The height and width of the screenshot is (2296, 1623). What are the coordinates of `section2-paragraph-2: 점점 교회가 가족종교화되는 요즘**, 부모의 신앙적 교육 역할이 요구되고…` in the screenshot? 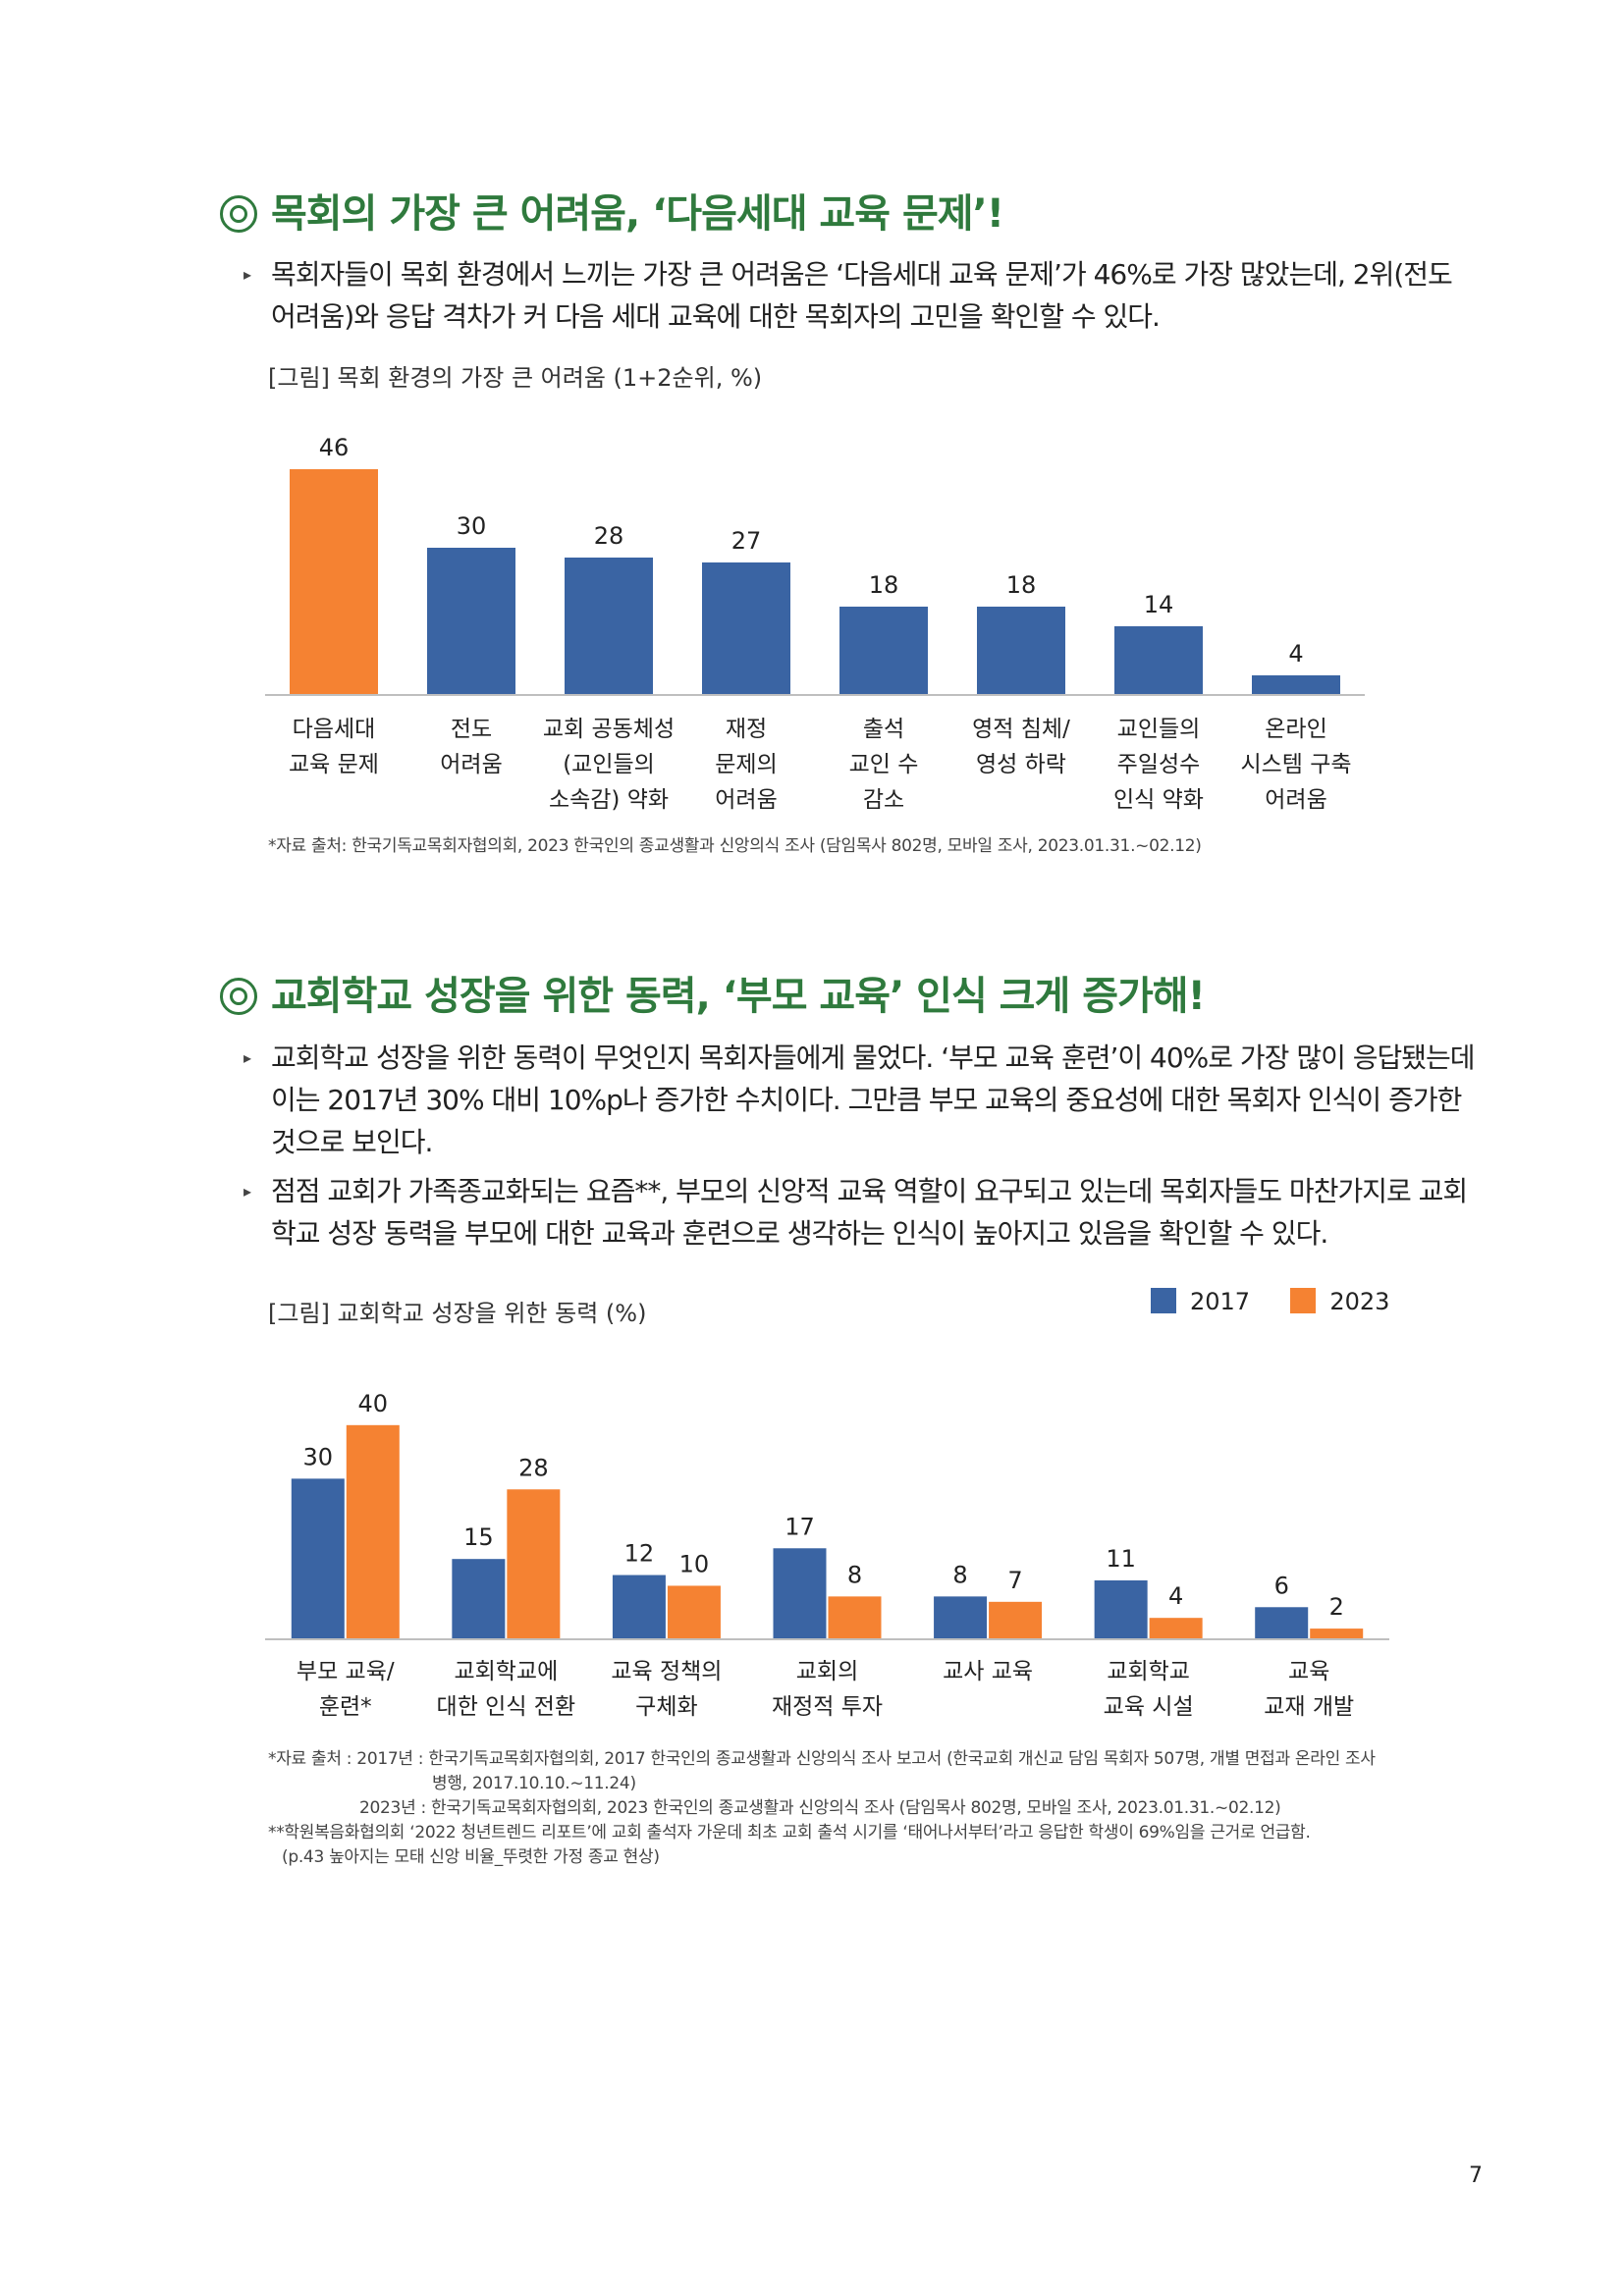 It's located at (869, 1212).